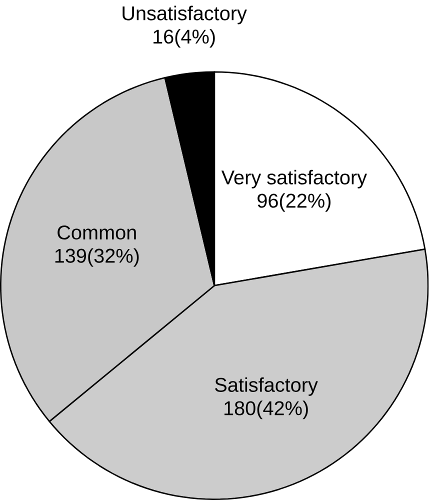 Image resolution: width=429 pixels, height=500 pixels. I want to click on slice-label: Unsatisfactory, so click(185, 15).